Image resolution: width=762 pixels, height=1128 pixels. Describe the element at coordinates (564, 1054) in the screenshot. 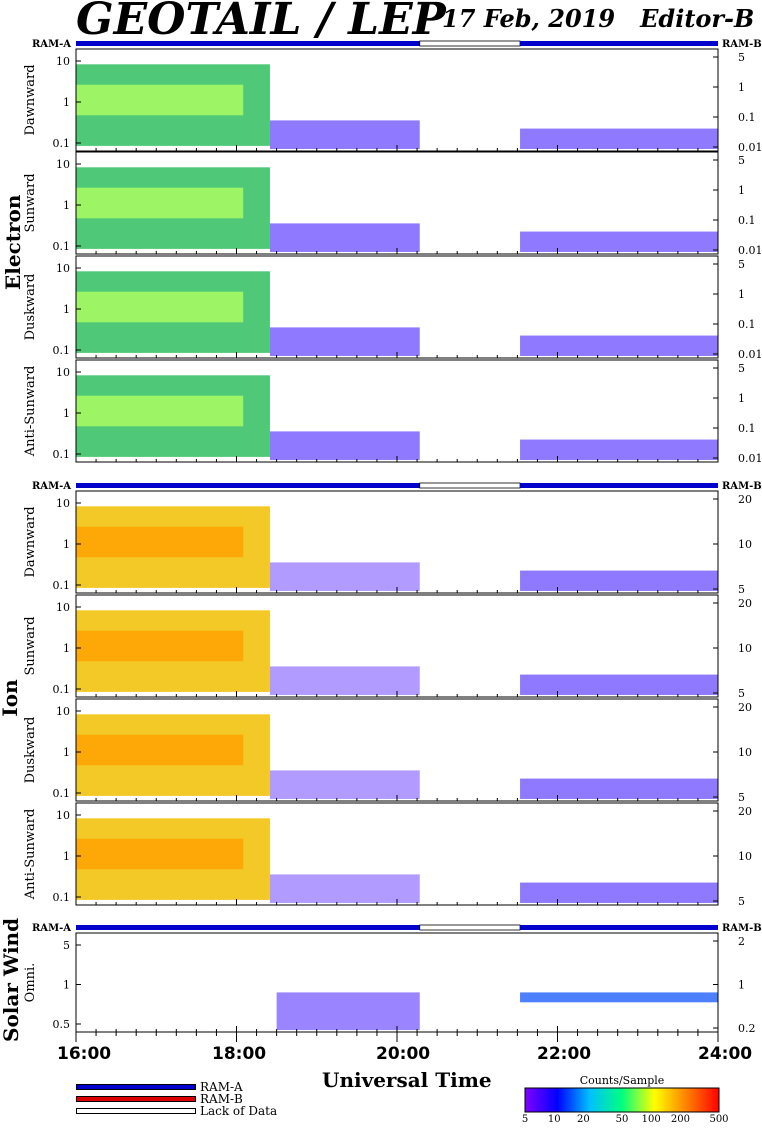

I see `x-tick-label: 22:00` at that location.